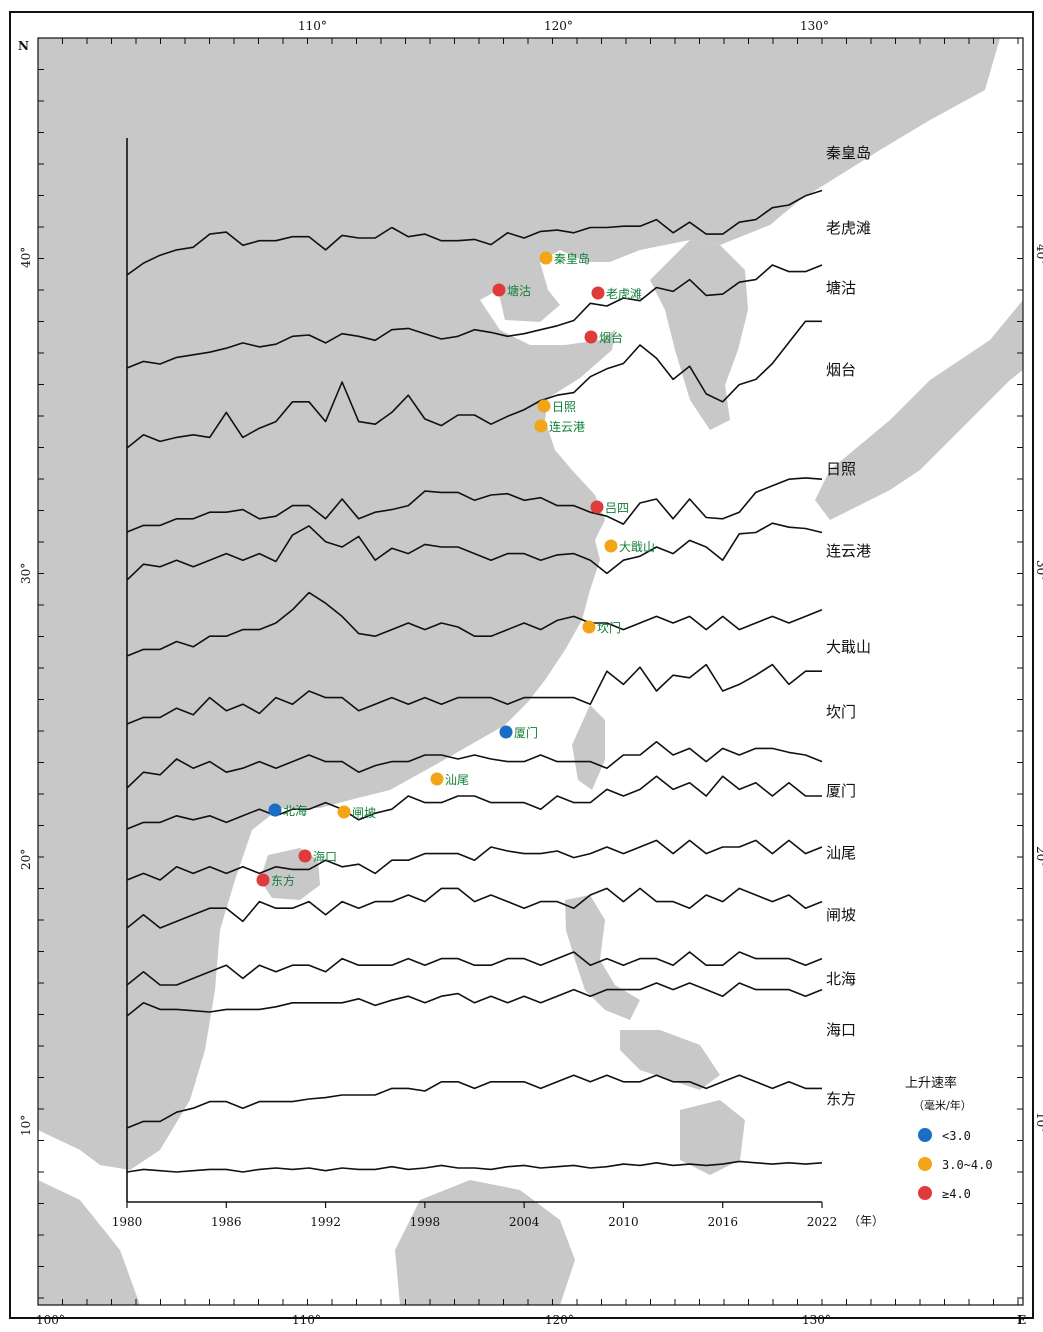 This screenshot has height=1332, width=1043. I want to click on station-label: 东方, so click(283, 880).